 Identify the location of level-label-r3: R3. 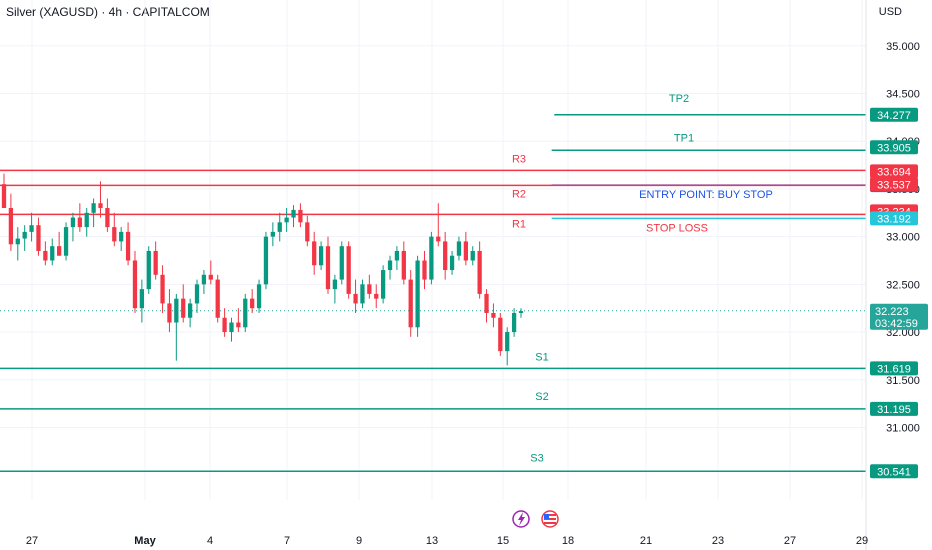
(519, 159).